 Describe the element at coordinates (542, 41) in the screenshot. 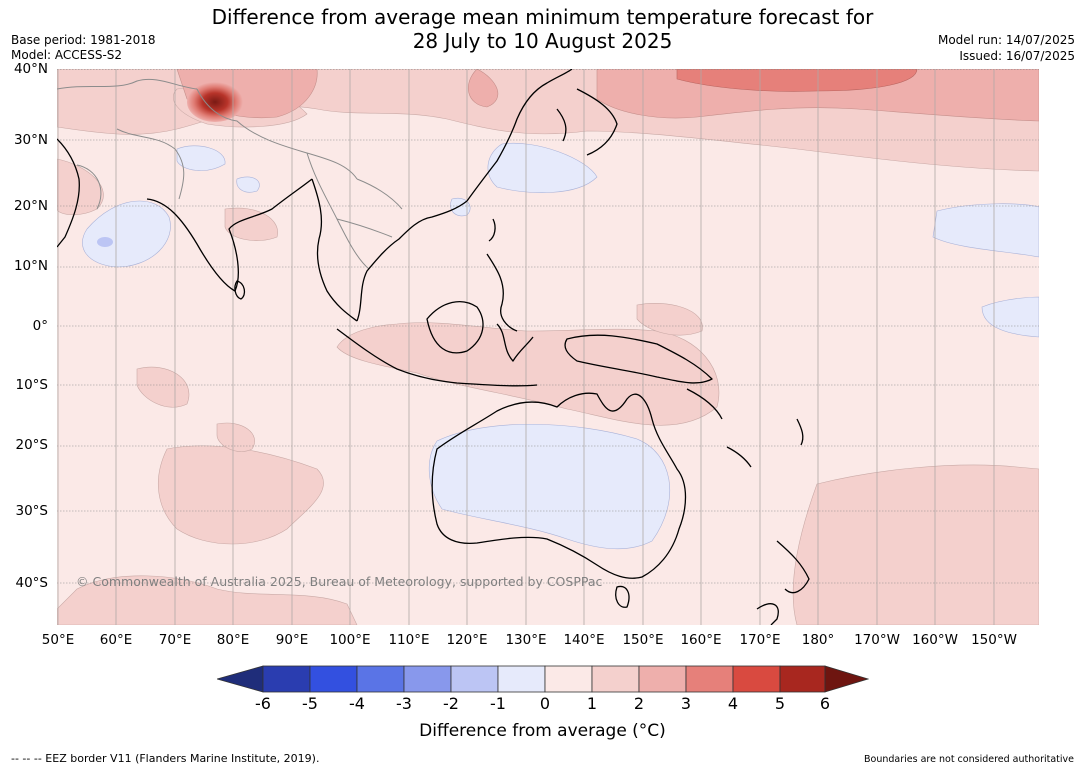

I see `map-title-line2: 28 July to 10 August 2025` at that location.